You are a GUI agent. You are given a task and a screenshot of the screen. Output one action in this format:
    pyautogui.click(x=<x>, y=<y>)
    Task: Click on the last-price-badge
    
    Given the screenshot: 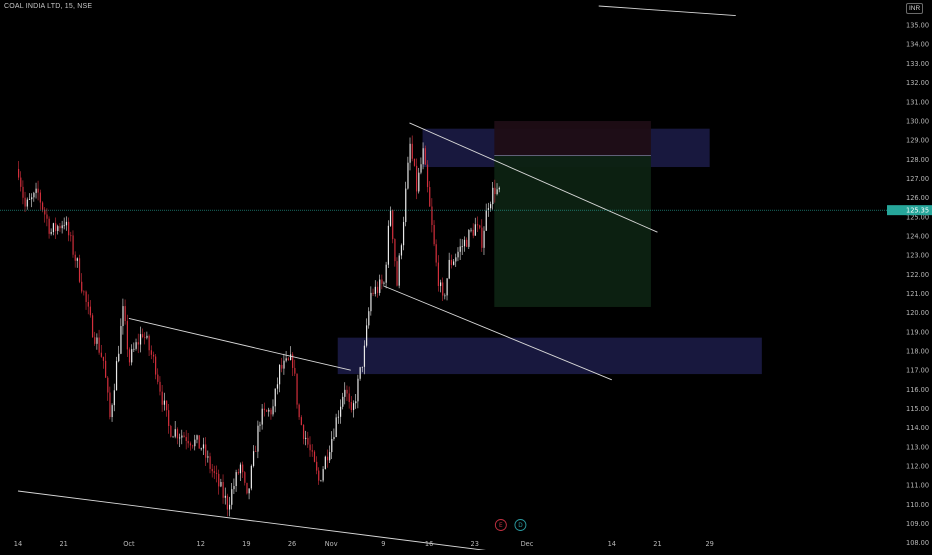 What is the action you would take?
    pyautogui.click(x=909, y=210)
    